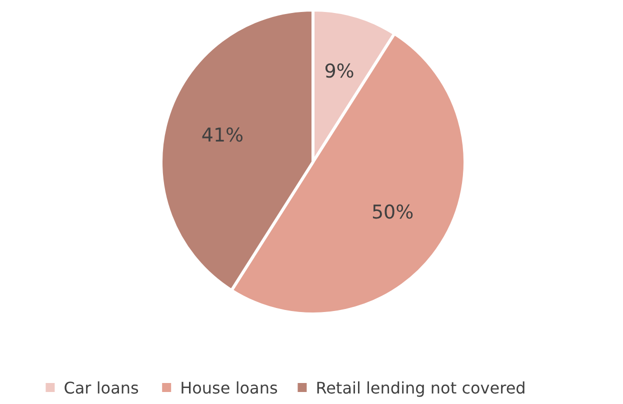  What do you see at coordinates (222, 135) in the screenshot?
I see `data-label: 41%` at bounding box center [222, 135].